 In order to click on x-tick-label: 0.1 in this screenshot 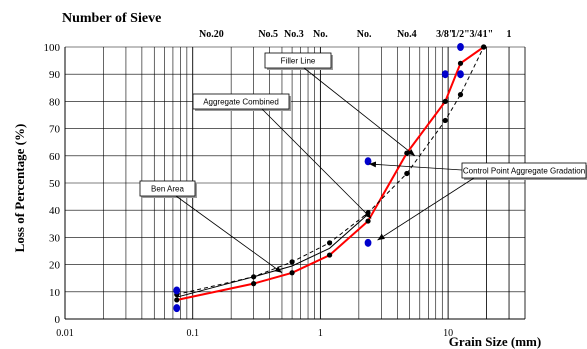, I will do `click(192, 333)`.